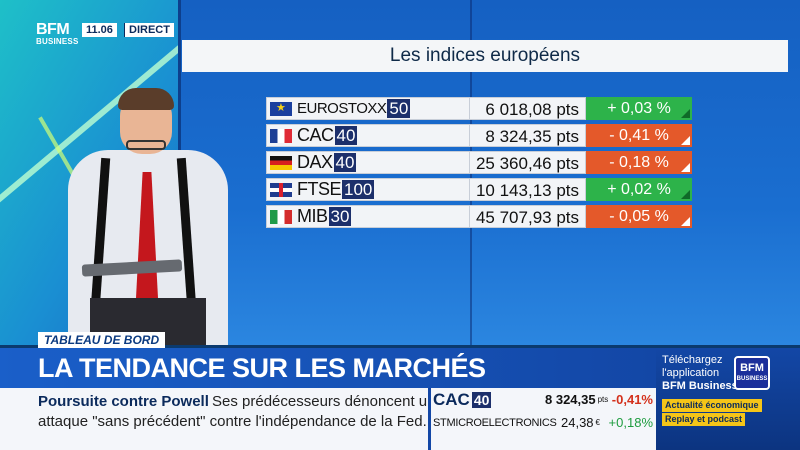 The height and width of the screenshot is (450, 800). What do you see at coordinates (281, 135) in the screenshot?
I see `france-flag-icon` at bounding box center [281, 135].